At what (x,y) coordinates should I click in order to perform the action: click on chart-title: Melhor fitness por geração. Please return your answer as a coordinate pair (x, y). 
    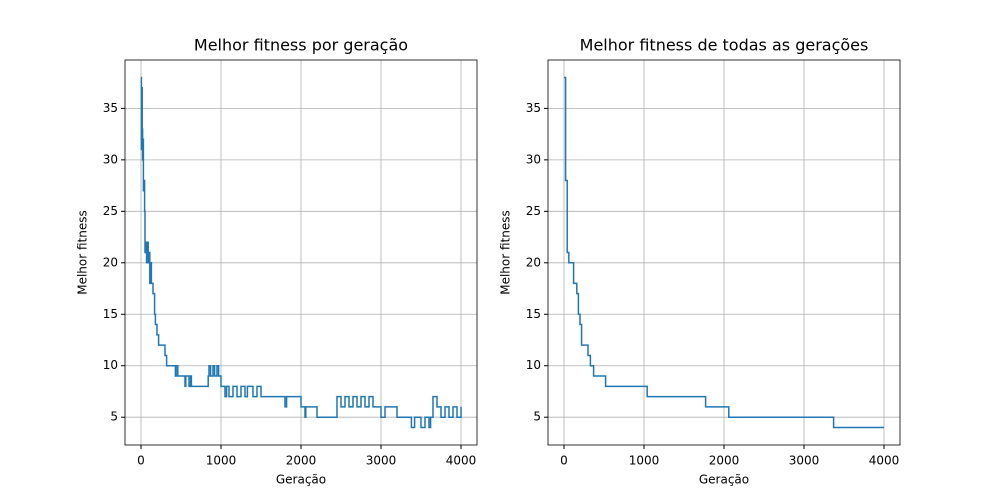
    Looking at the image, I should click on (301, 45).